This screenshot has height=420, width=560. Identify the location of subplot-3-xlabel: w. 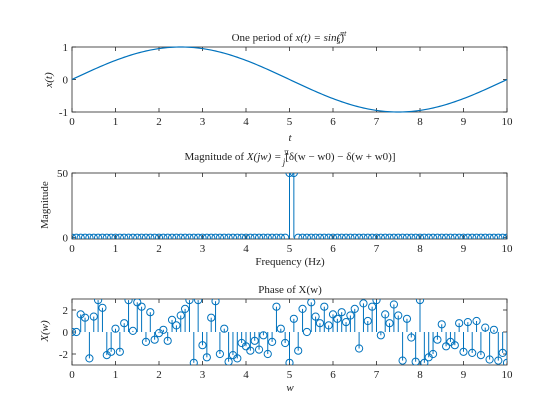
(290, 388).